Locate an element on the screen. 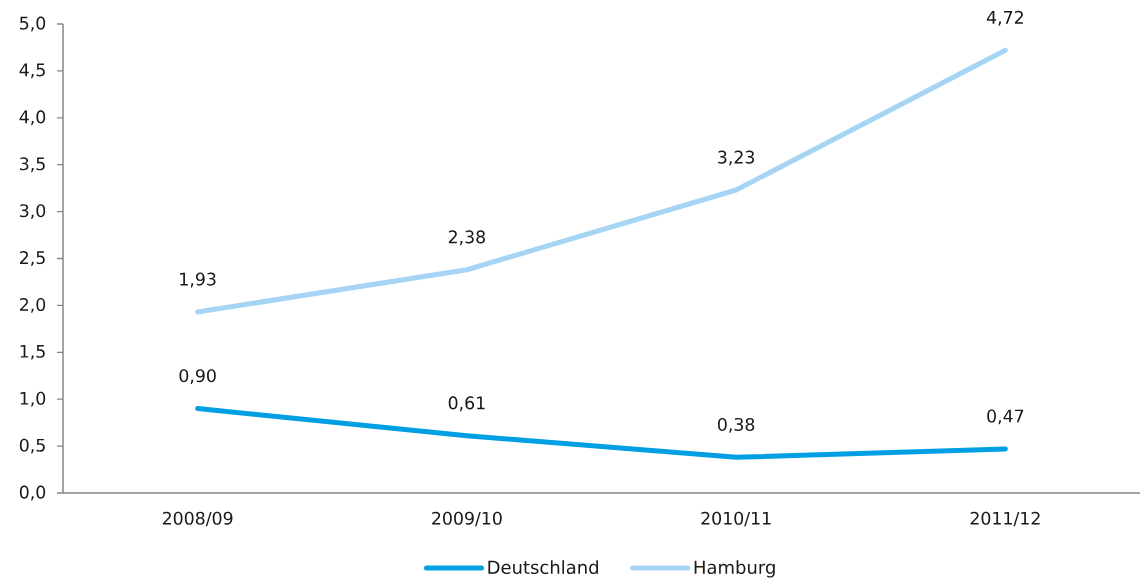 The width and height of the screenshot is (1142, 581). data-label: 0,38 is located at coordinates (736, 425).